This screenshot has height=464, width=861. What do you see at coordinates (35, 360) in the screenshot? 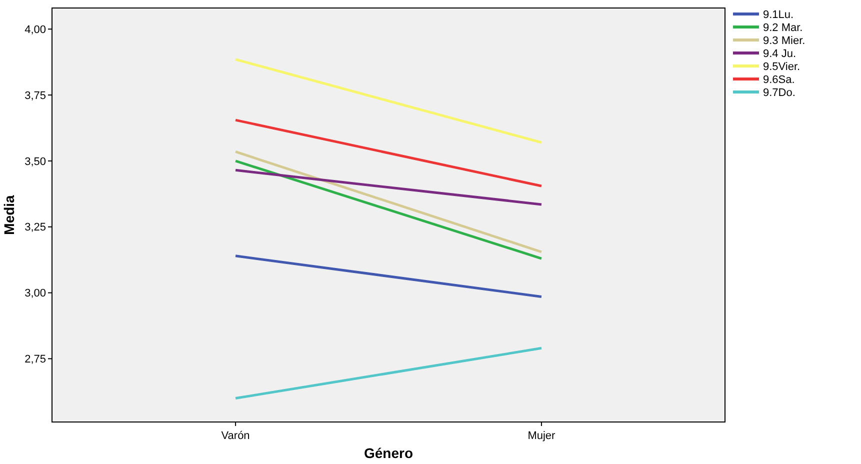
I see `y-tick-label: 2,75` at bounding box center [35, 360].